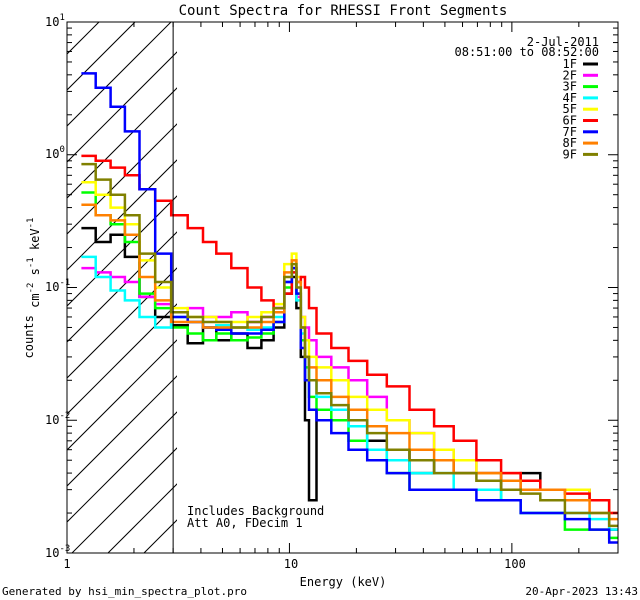 Image resolution: width=640 pixels, height=600 pixels. Describe the element at coordinates (570, 143) in the screenshot. I see `legend-label: 8F` at that location.